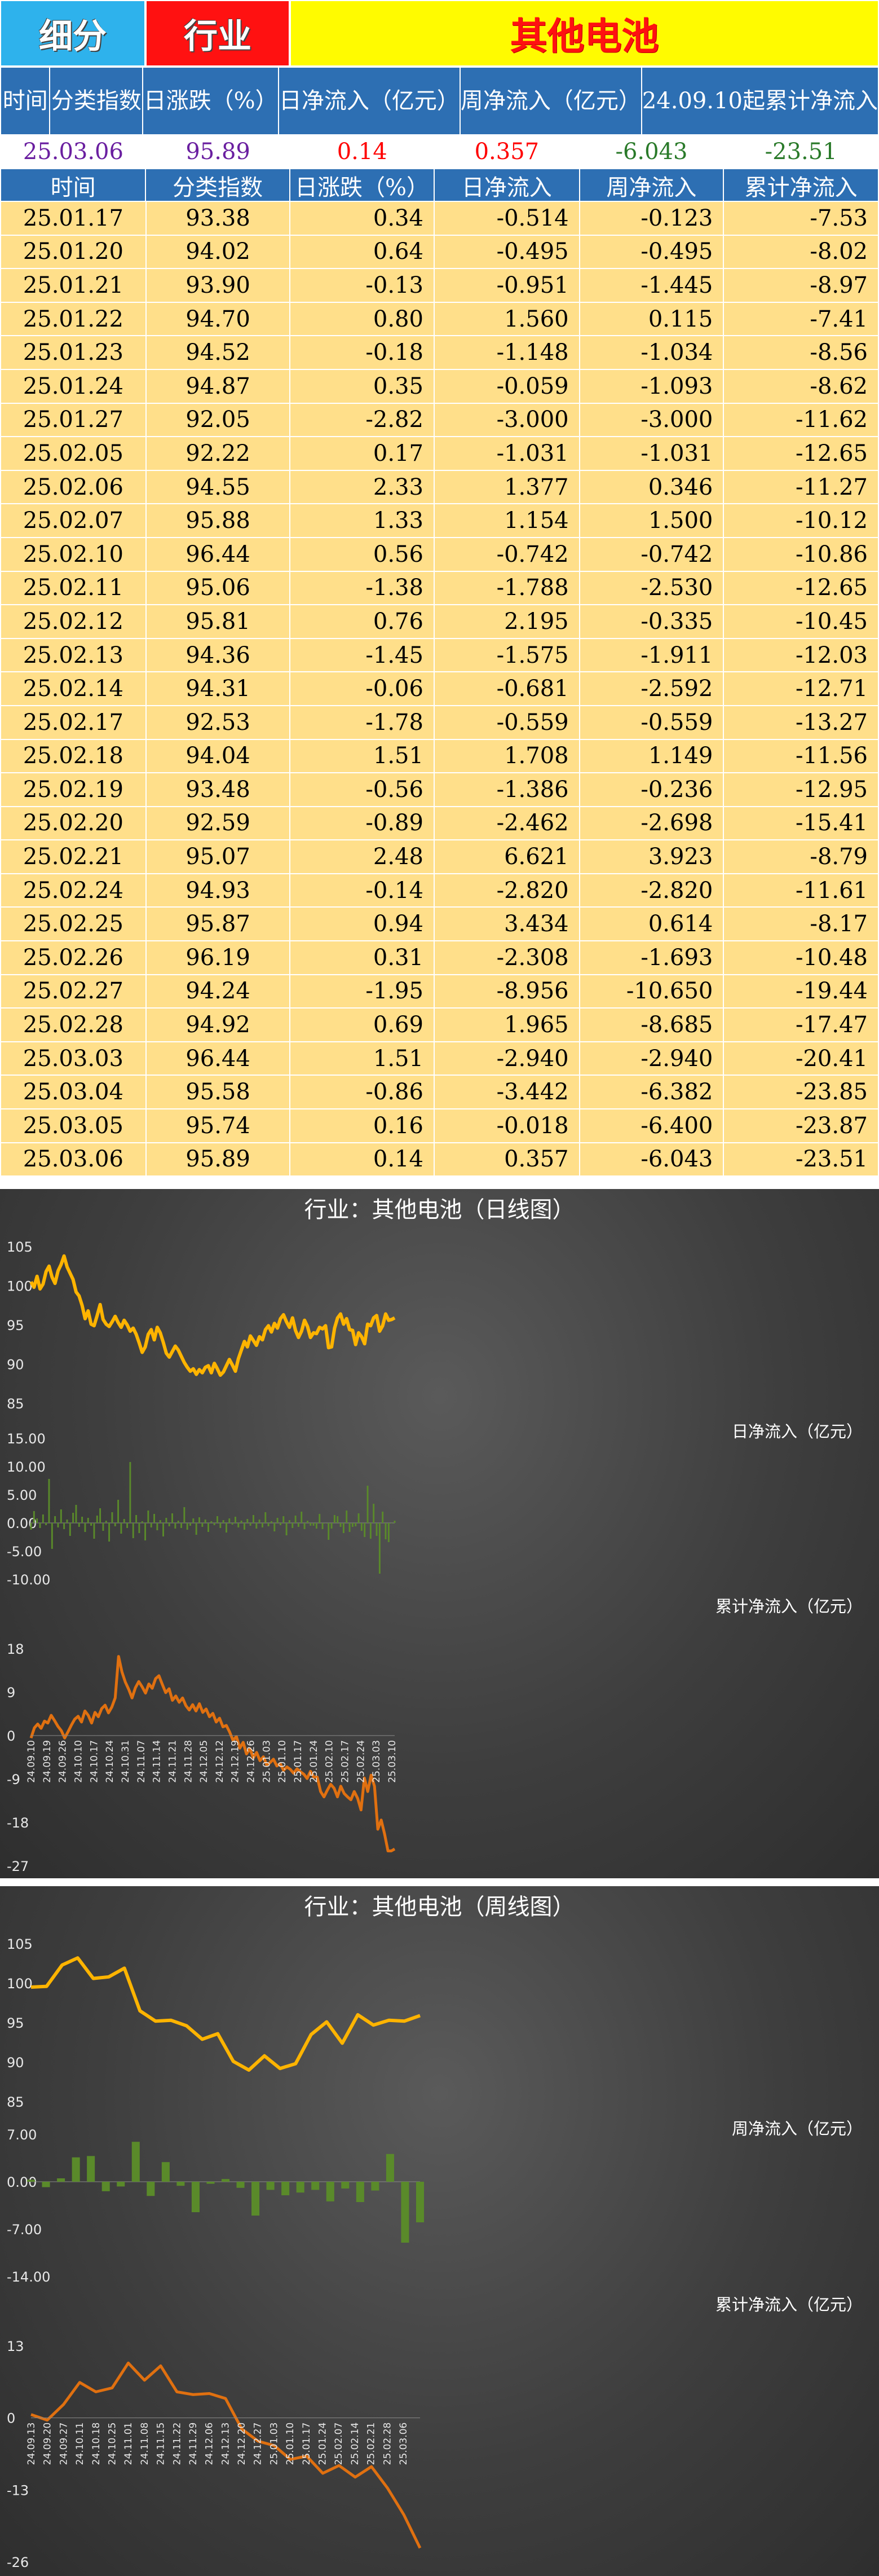 The image size is (879, 2576). What do you see at coordinates (506, 1092) in the screenshot?
I see `table-cell: -3.442` at bounding box center [506, 1092].